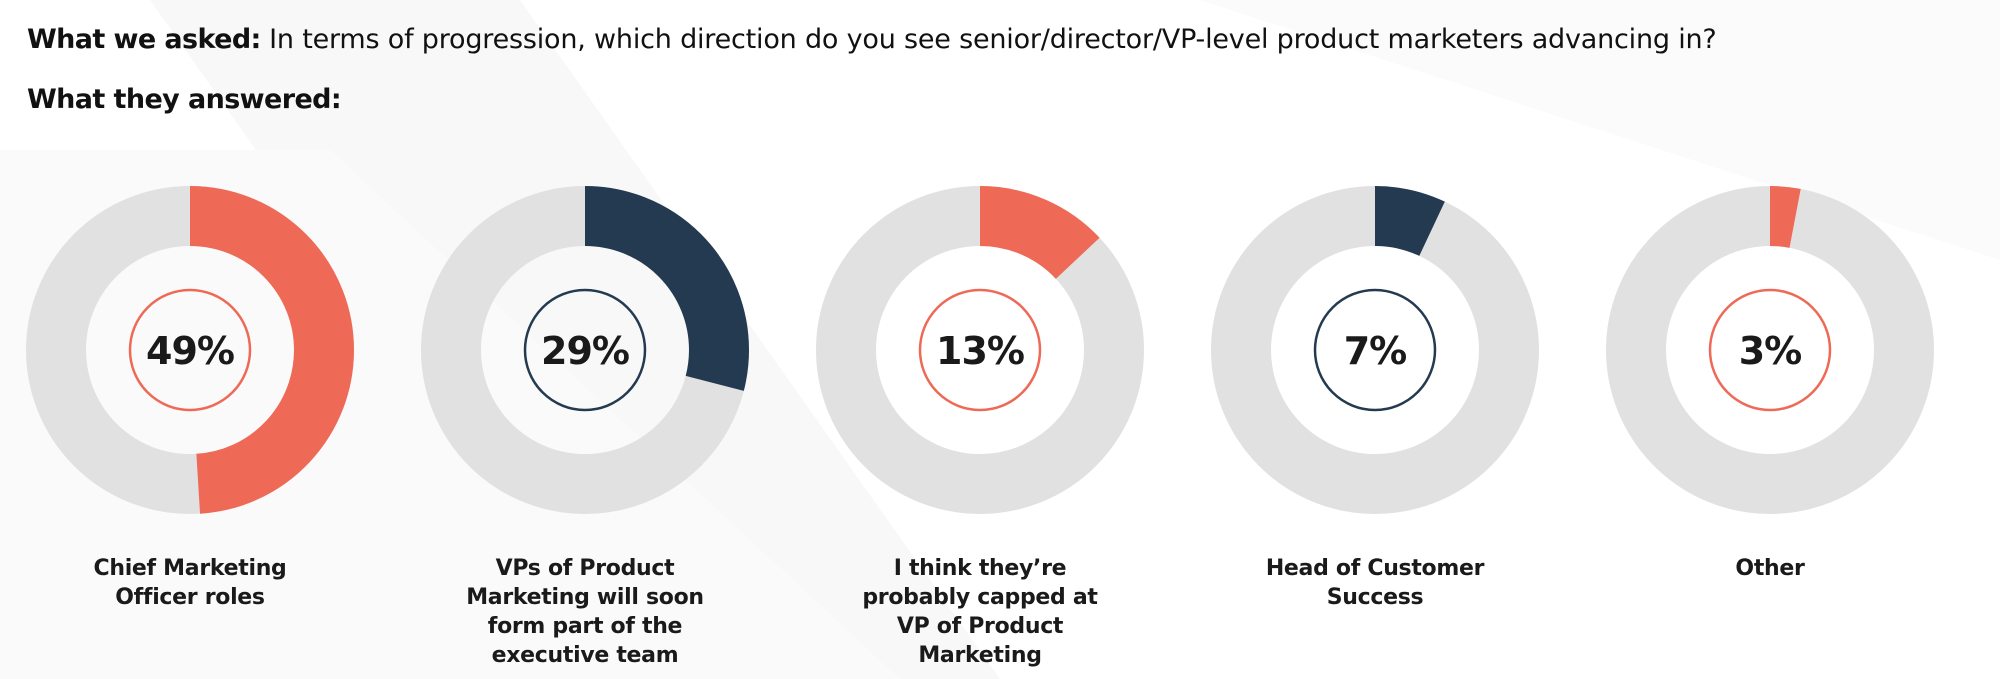 Image resolution: width=2000 pixels, height=679 pixels. Describe the element at coordinates (190, 583) in the screenshot. I see `category-label: Chief Marketing Officer roles` at that location.